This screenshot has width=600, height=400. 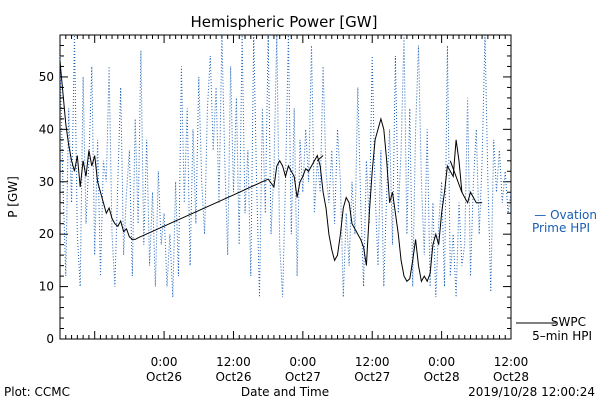 I want to click on legend-ovation-line1: — Ovation, so click(x=565, y=215).